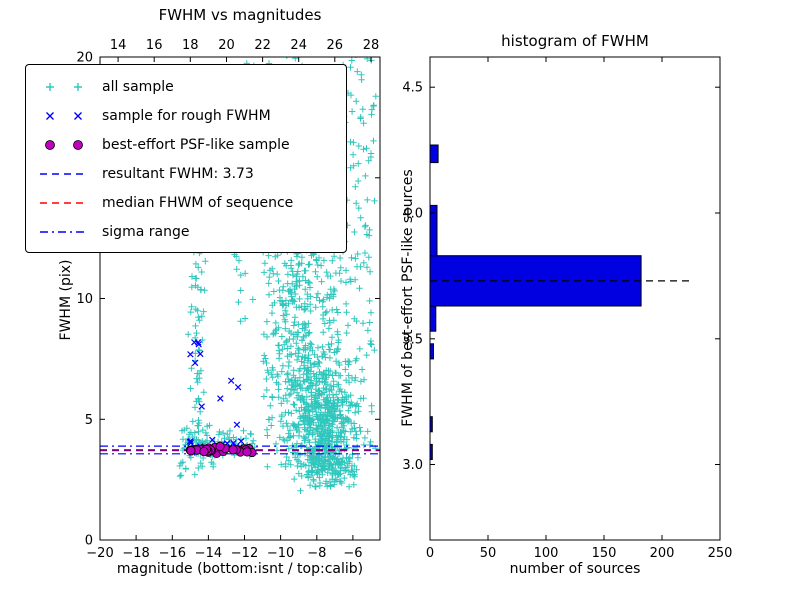  I want to click on legend-label: sample for rough FWHM, so click(186, 115).